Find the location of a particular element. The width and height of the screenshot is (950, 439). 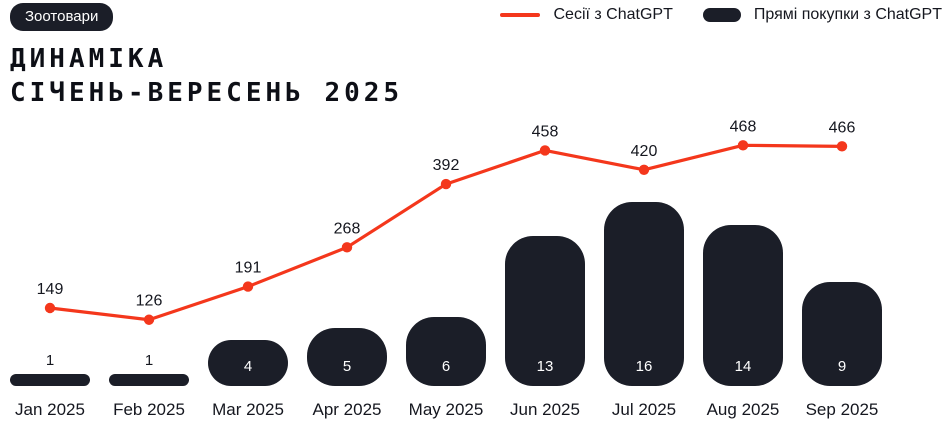

line-value-label: 468 is located at coordinates (743, 126).